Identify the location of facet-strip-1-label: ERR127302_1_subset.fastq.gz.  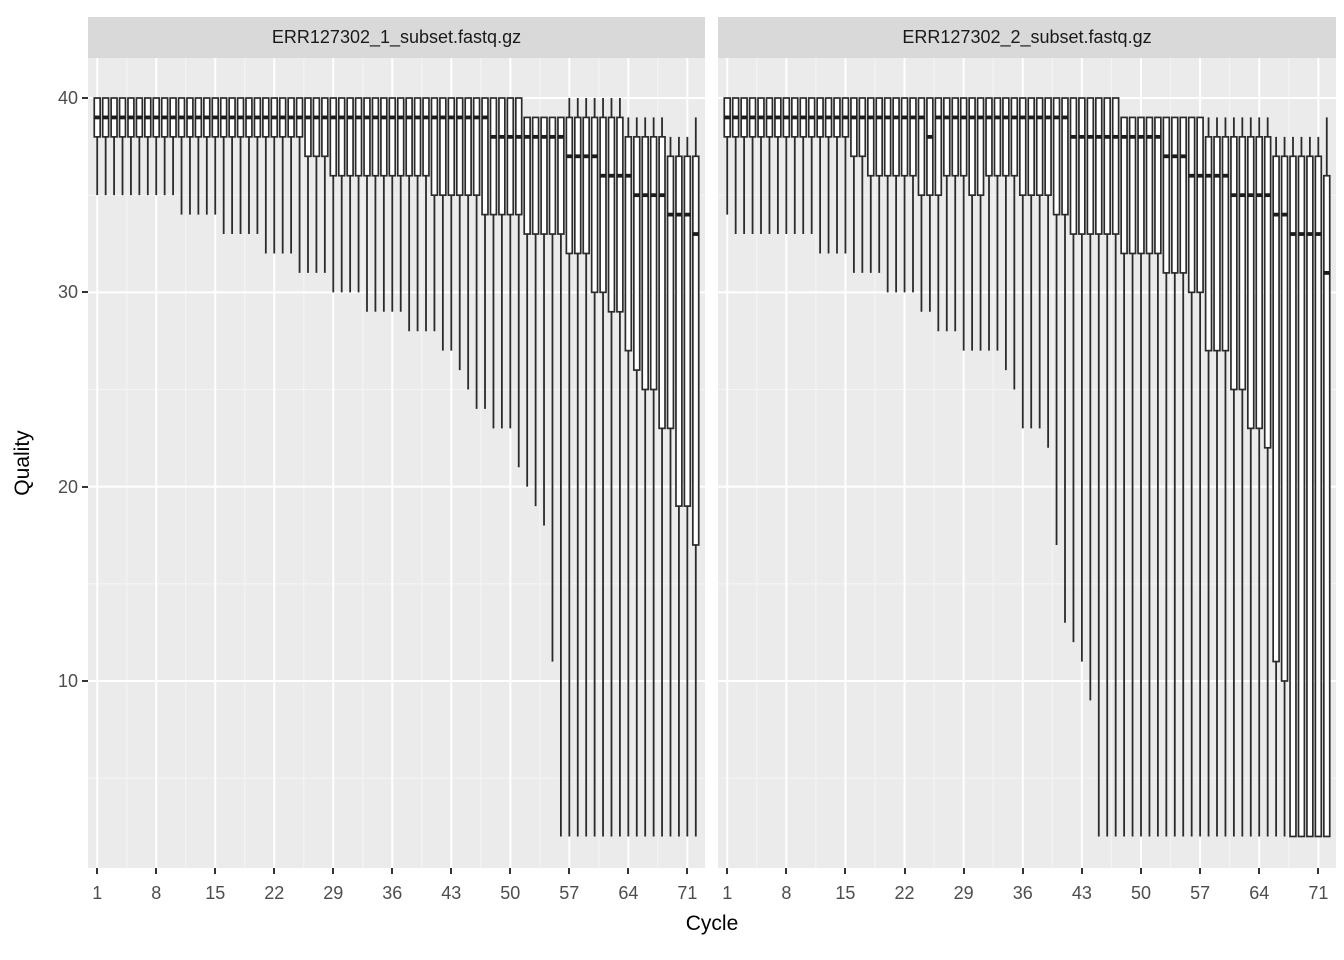
(396, 37).